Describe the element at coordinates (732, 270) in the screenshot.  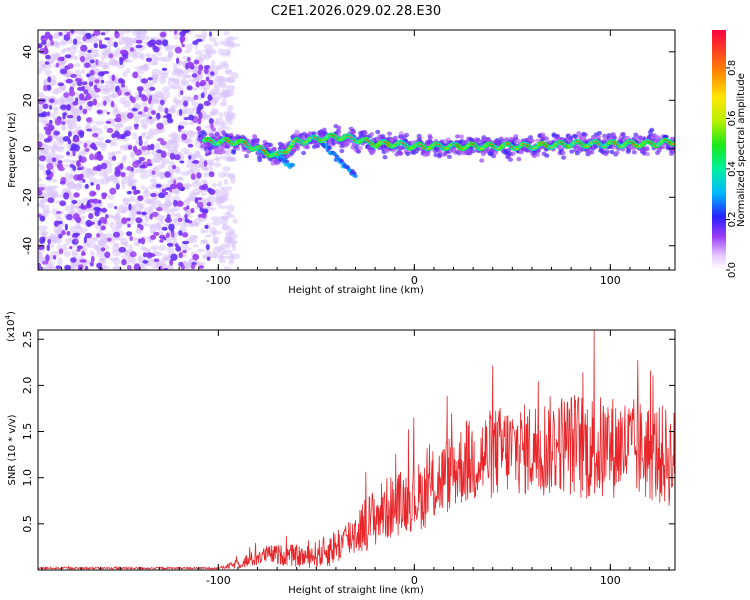
I see `colorbar-tick-label: 0.0` at that location.